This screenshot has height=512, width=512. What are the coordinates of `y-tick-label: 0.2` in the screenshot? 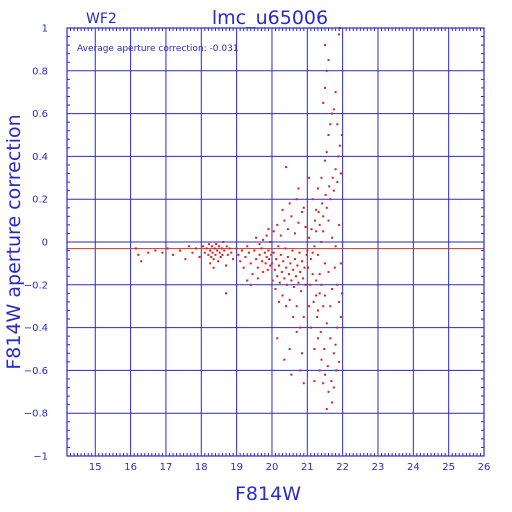 It's located at (40, 200).